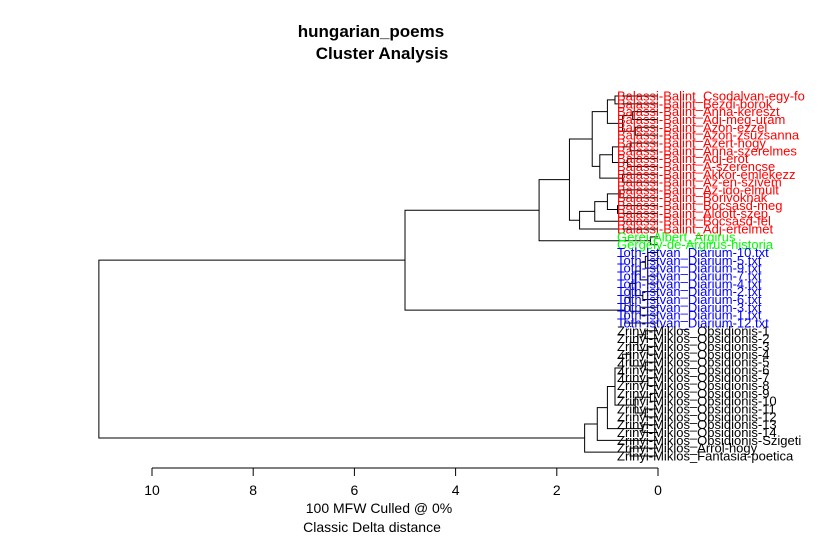 This screenshot has width=837, height=538. I want to click on leaf-label: Zrinyi-Miklos_Arrol-hogy, so click(687, 448).